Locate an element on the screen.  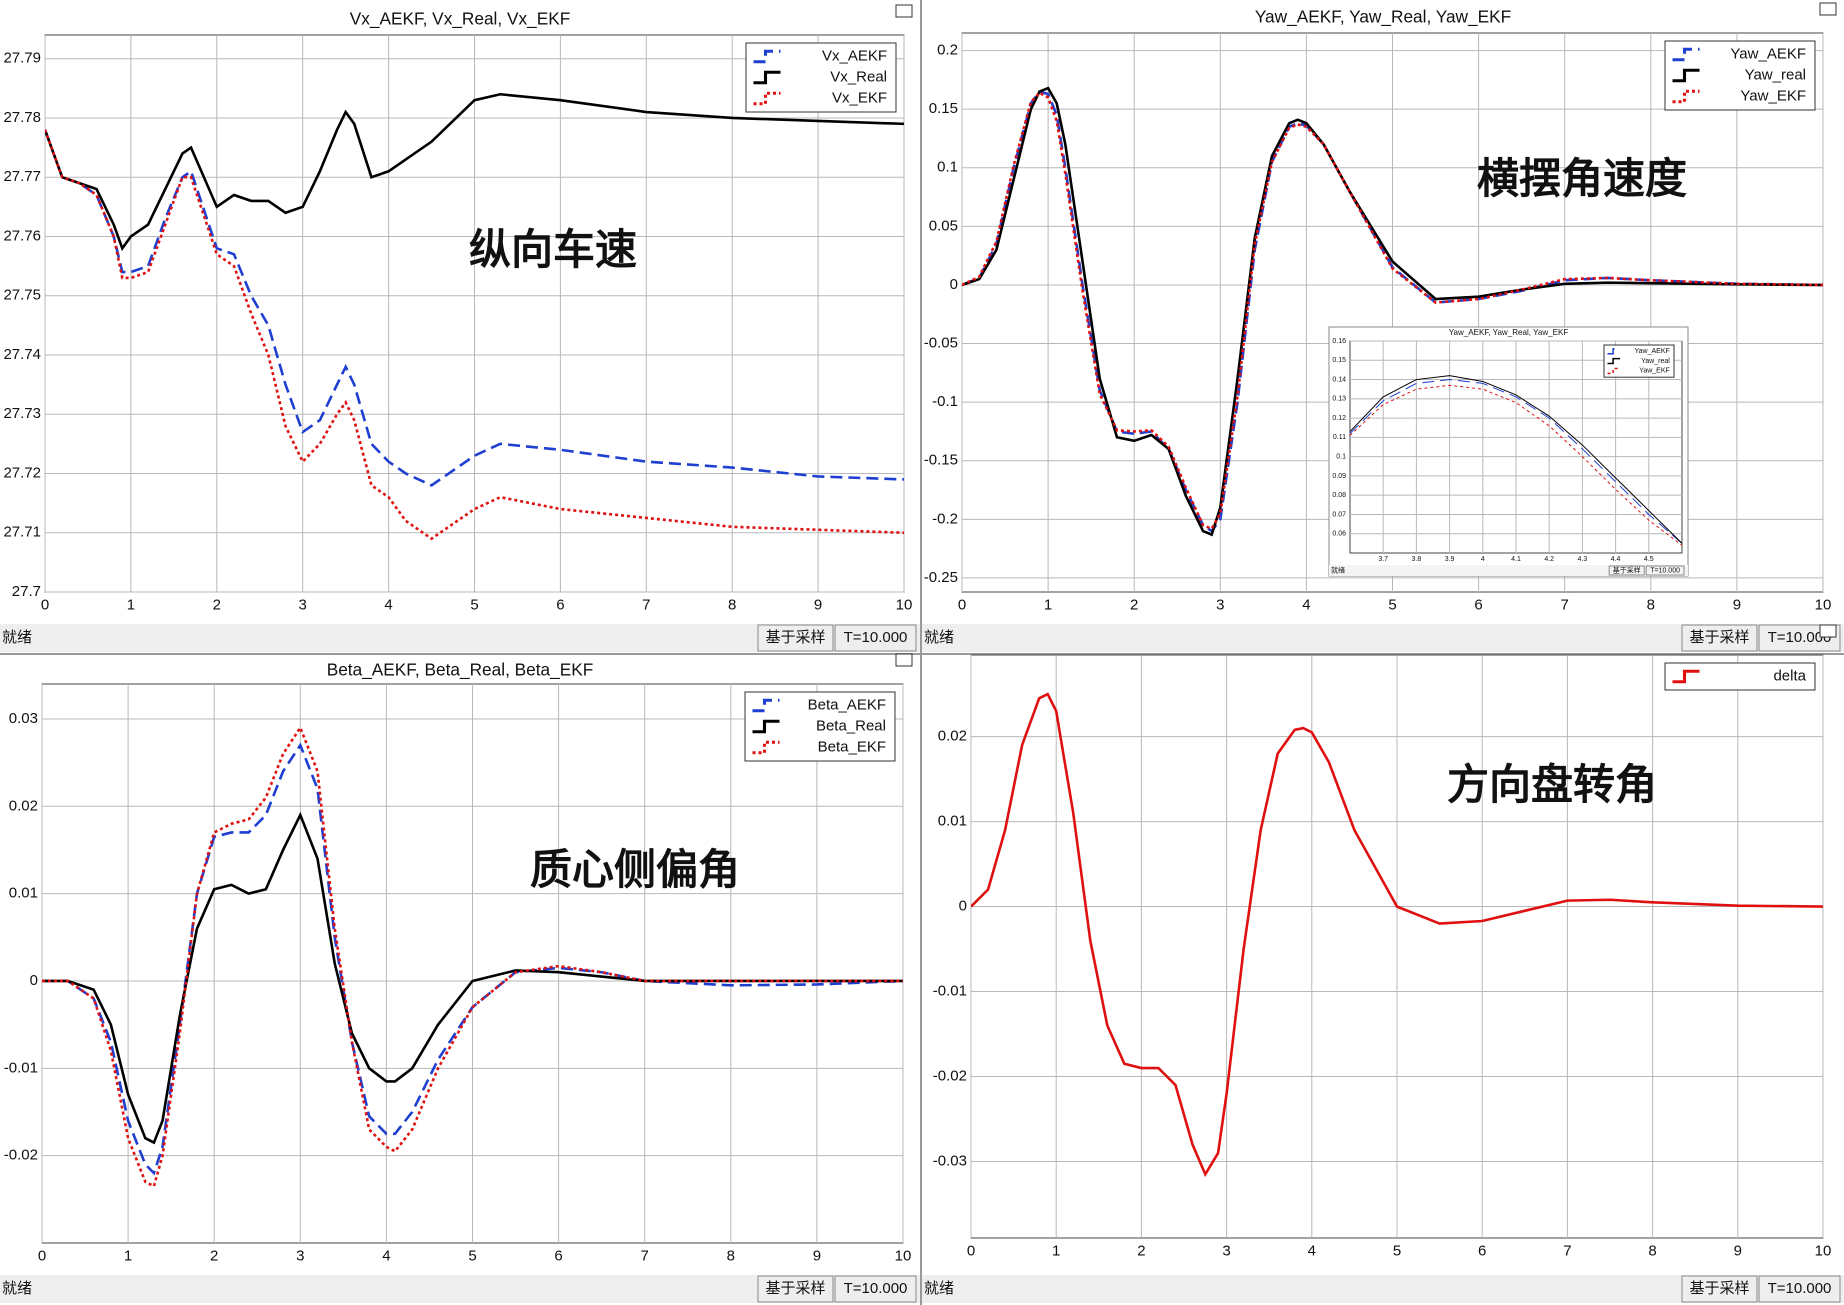
y-tick-label: 27.77 is located at coordinates (22, 176).